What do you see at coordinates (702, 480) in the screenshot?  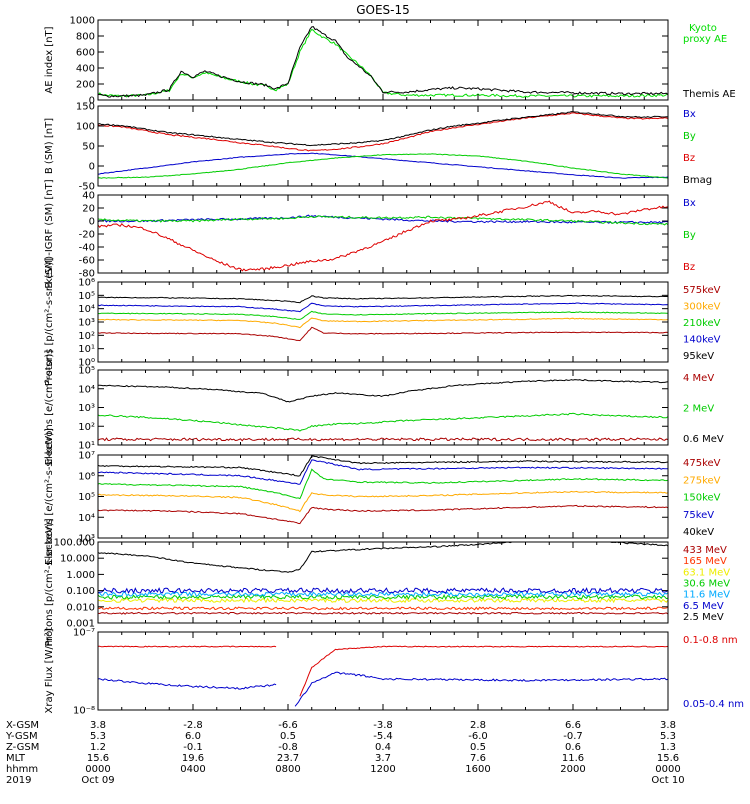 I see `legend-entry: 275keV` at bounding box center [702, 480].